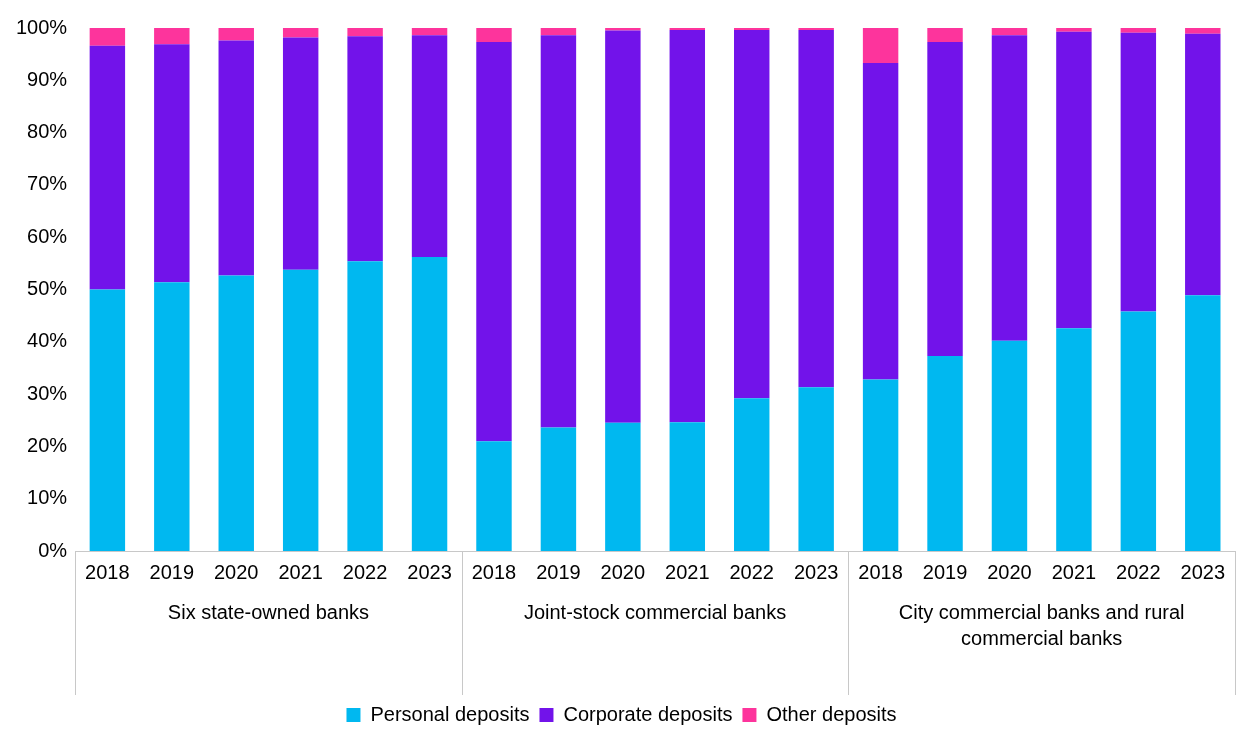 This screenshot has height=743, width=1247. Describe the element at coordinates (47, 183) in the screenshot. I see `y-tick-label: 70%` at that location.